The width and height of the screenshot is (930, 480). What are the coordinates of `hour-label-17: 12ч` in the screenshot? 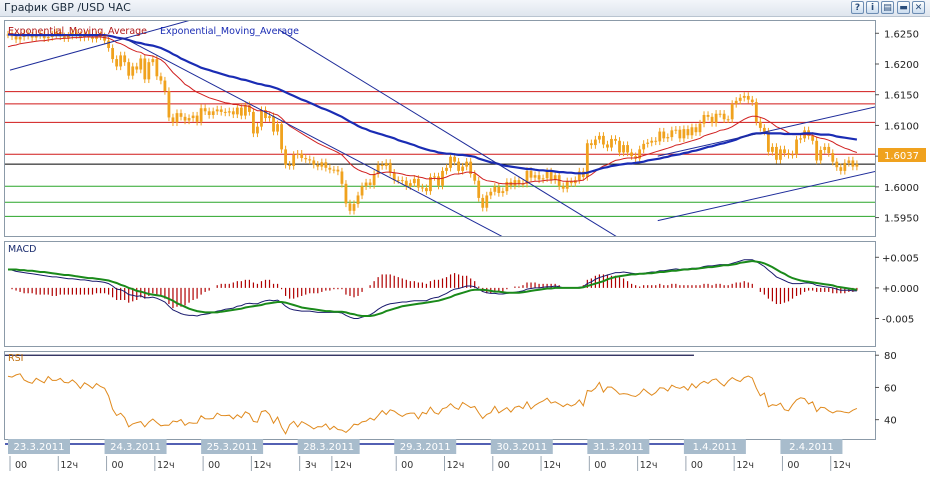 It's located at (842, 465).